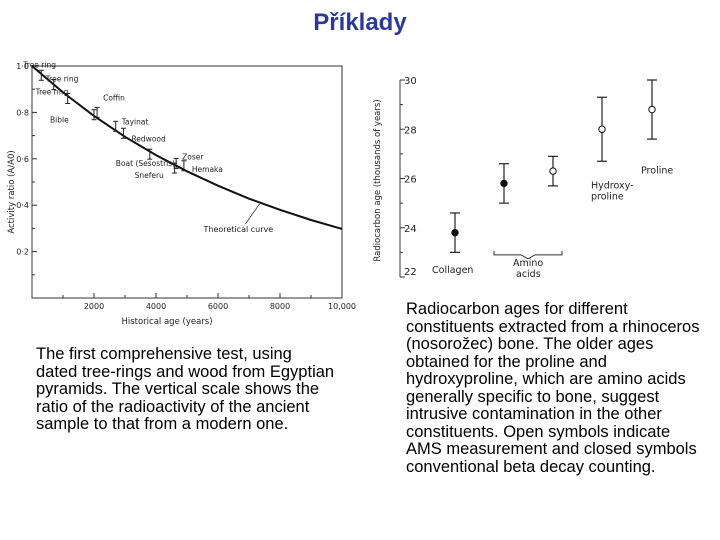 This screenshot has width=720, height=540. Describe the element at coordinates (378, 180) in the screenshot. I see `y-axis-title: Radiocarbon age (thousands of years)` at that location.